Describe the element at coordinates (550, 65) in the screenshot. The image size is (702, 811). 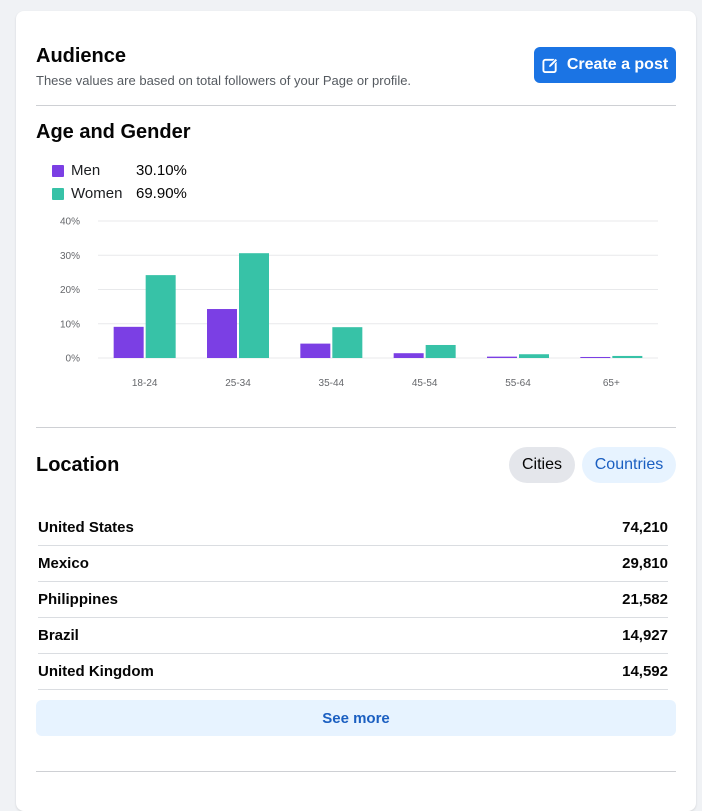
I see `edit-icon` at that location.